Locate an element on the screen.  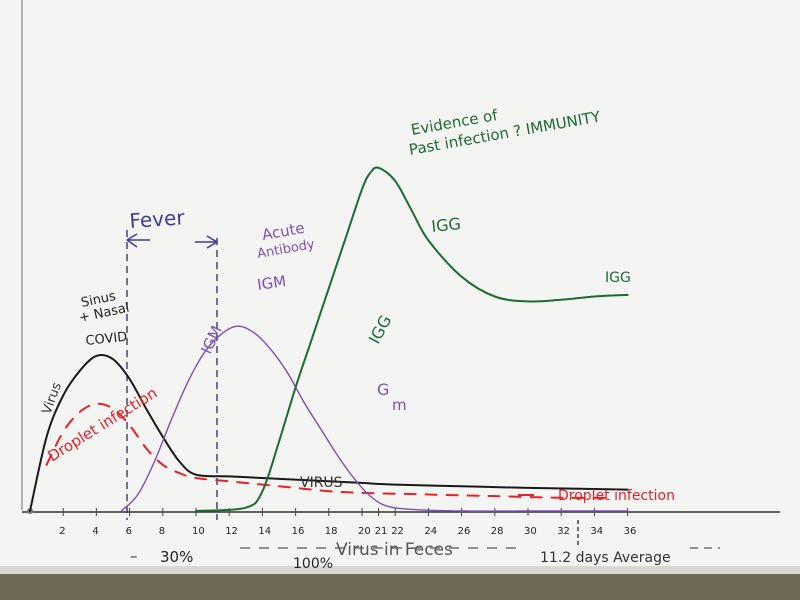
annotation-droplet-right: Droplet infection is located at coordinates (616, 496).